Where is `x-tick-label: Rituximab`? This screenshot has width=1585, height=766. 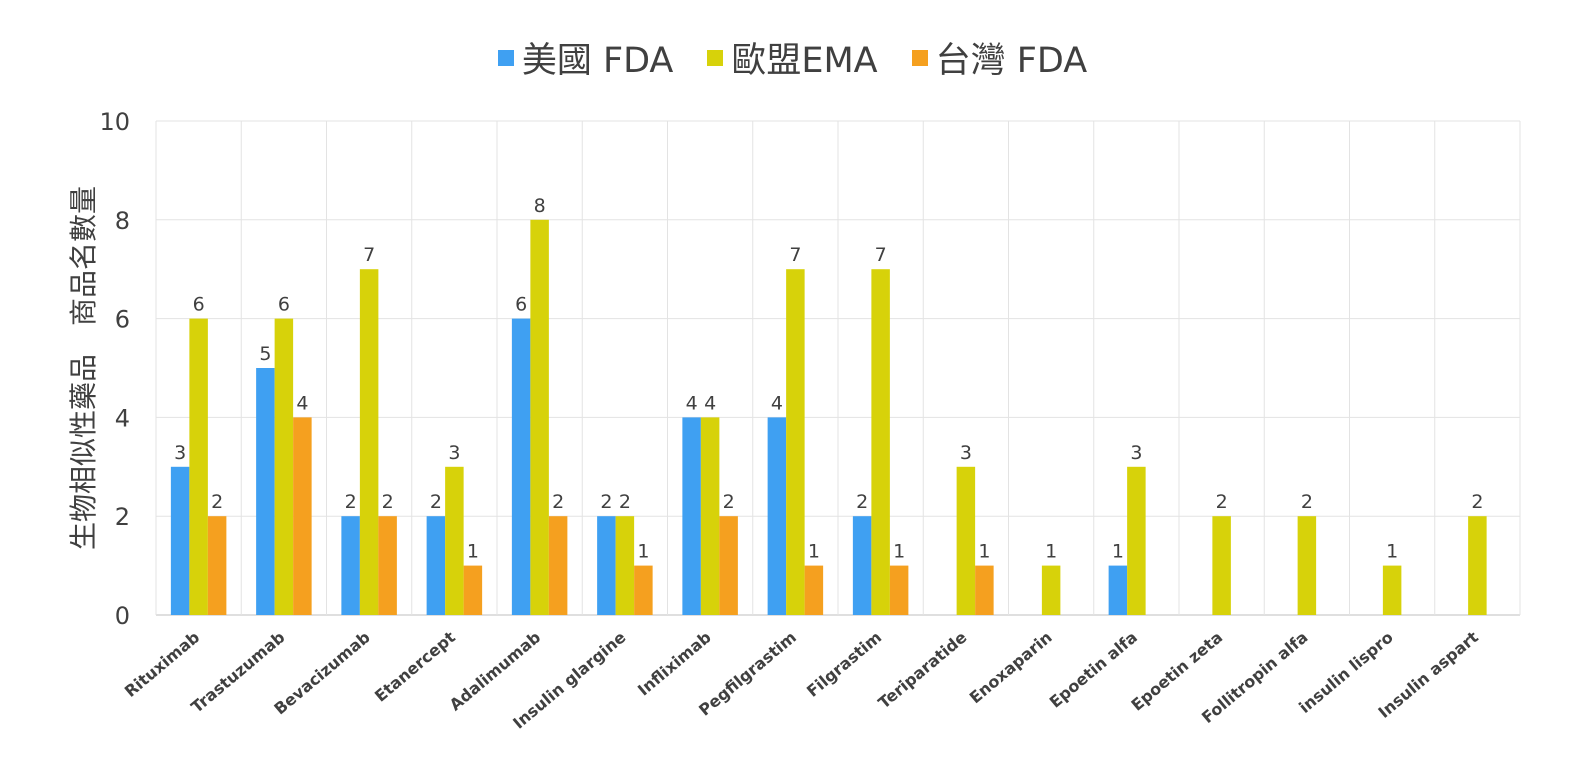
x-tick-label: Rituximab is located at coordinates (162, 664).